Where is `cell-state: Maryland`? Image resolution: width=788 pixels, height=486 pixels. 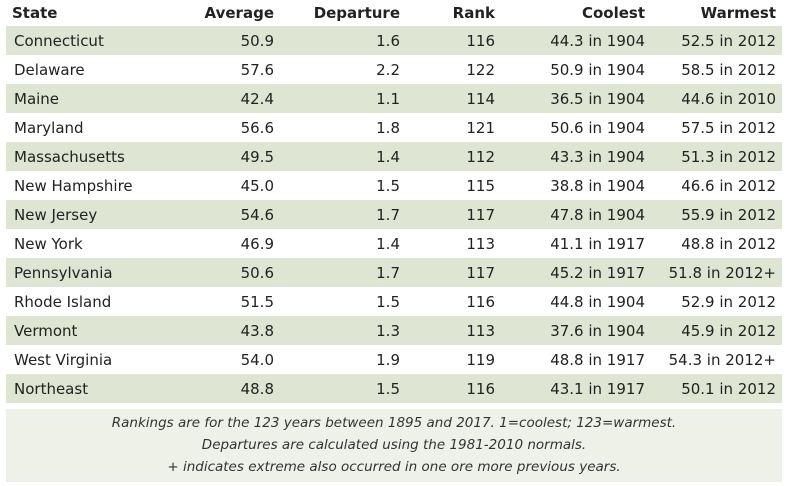 cell-state: Maryland is located at coordinates (96, 127).